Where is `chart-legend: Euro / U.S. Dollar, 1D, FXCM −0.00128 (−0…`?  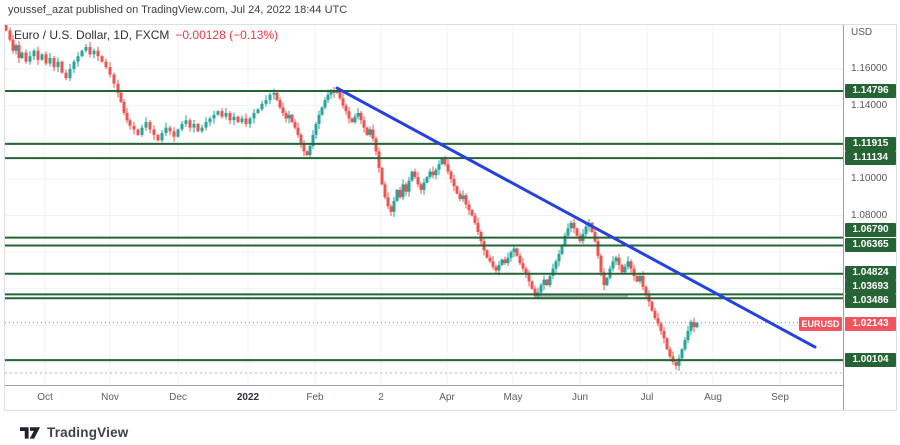 chart-legend: Euro / U.S. Dollar, 1D, FXCM −0.00128 (−0… is located at coordinates (146, 35).